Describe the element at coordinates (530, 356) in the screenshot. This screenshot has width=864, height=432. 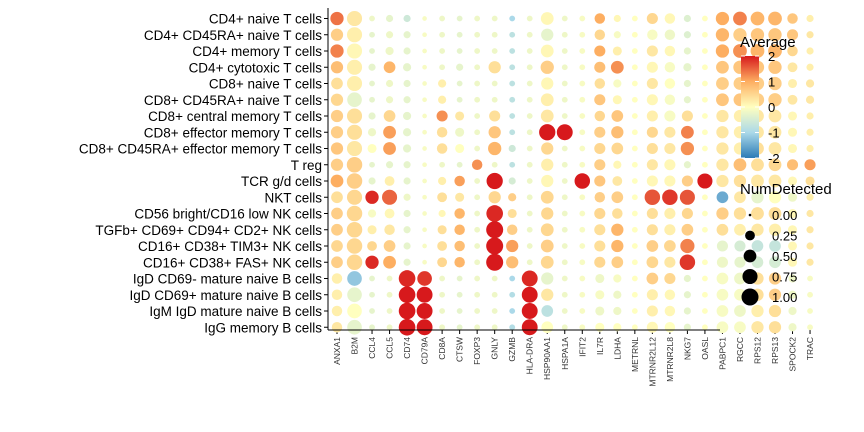
I see `column-label: HLA-DRA` at that location.